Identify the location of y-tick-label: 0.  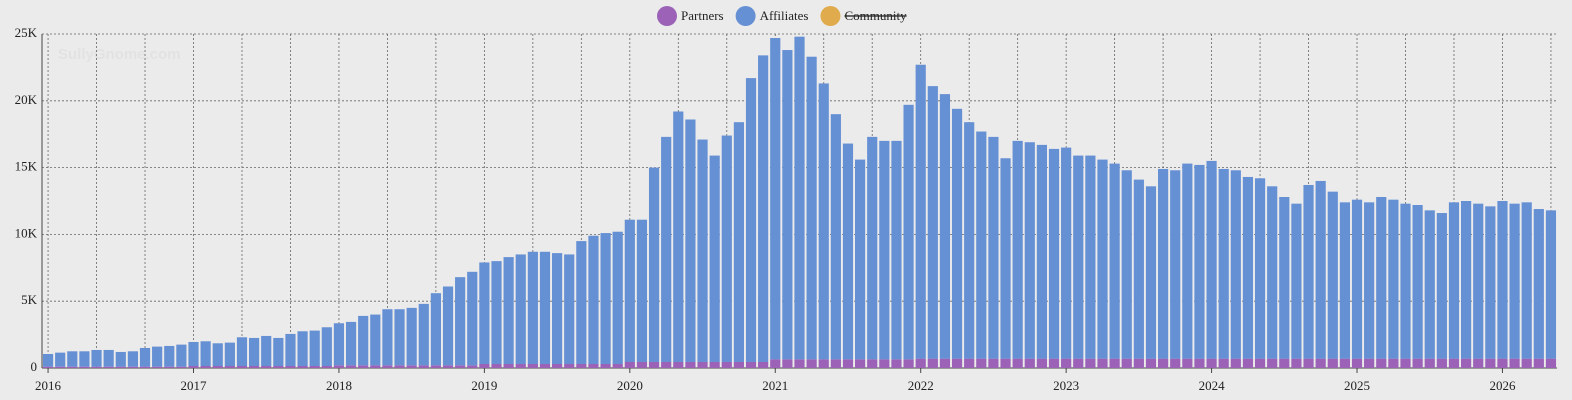
(34, 366).